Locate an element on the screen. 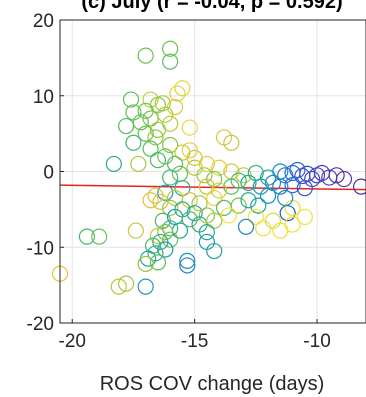 The width and height of the screenshot is (366, 397). y-axis-ticks: -20 -10 0 10 20 is located at coordinates (45, 173).